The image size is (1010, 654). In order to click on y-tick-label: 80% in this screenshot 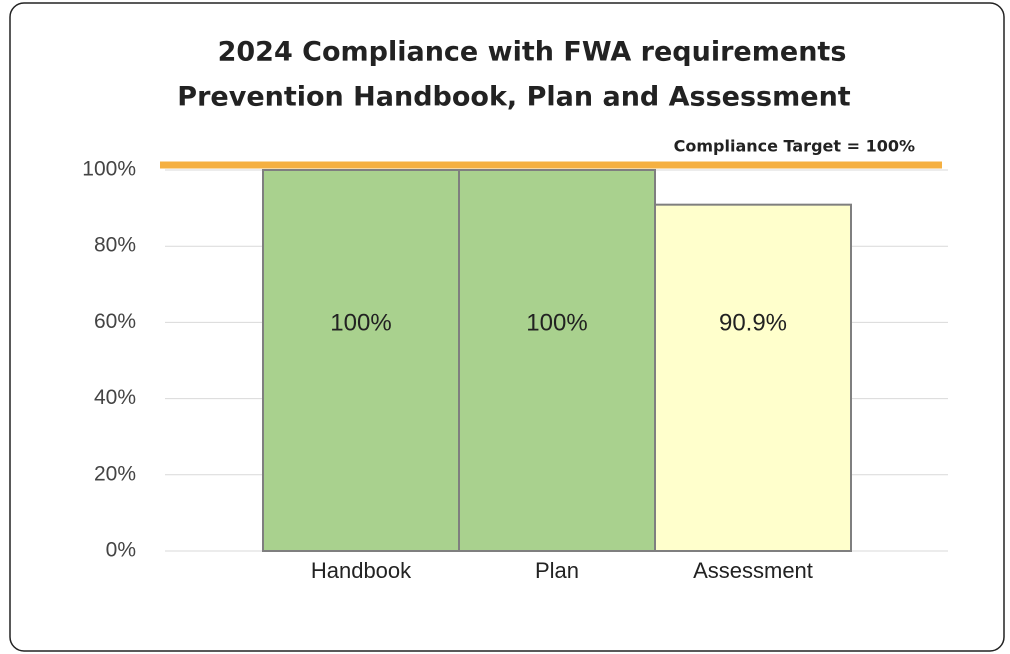, I will do `click(115, 245)`.